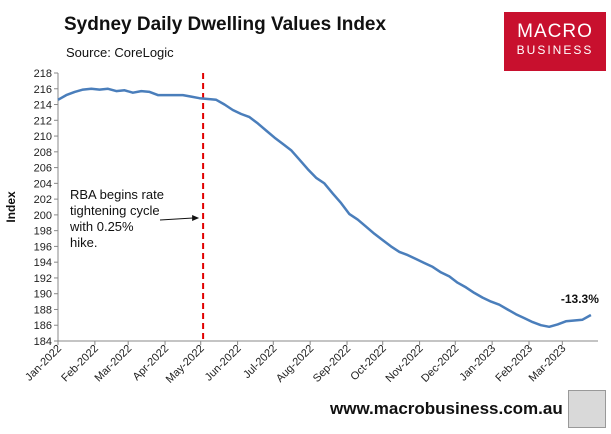 Image resolution: width=611 pixels, height=434 pixels. I want to click on logo-line-1: MACRO, so click(555, 31).